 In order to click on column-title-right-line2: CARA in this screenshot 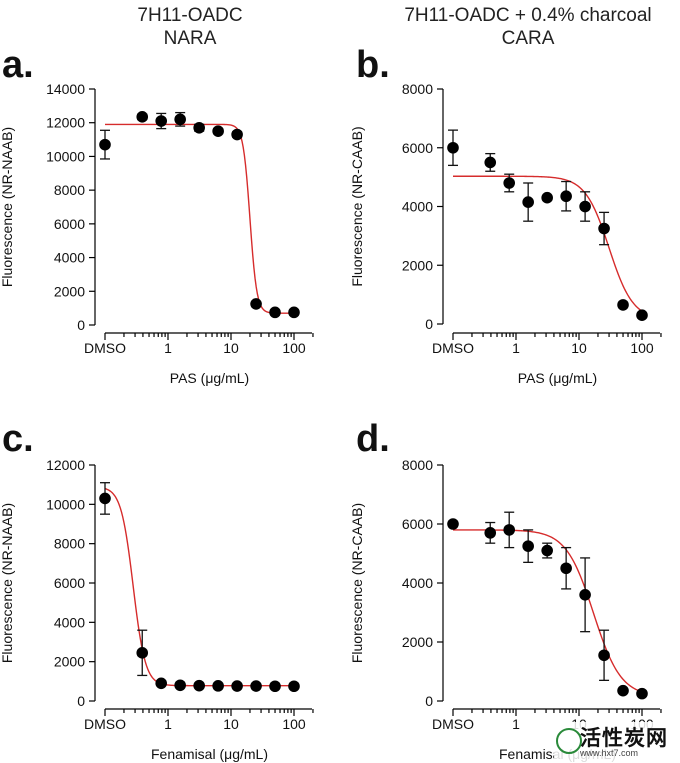, I will do `click(528, 38)`.